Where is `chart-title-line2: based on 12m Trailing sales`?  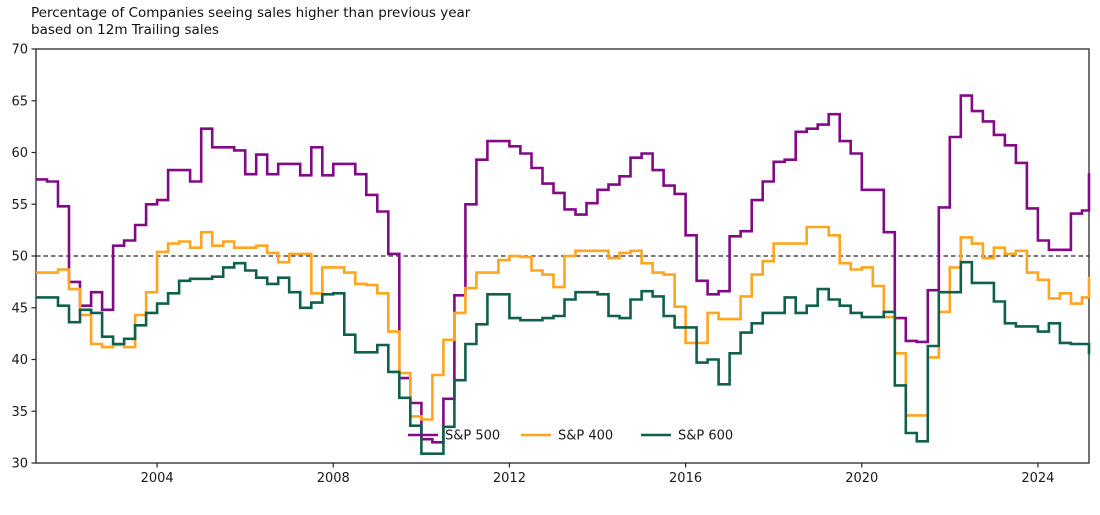
chart-title-line2: based on 12m Trailing sales is located at coordinates (125, 30).